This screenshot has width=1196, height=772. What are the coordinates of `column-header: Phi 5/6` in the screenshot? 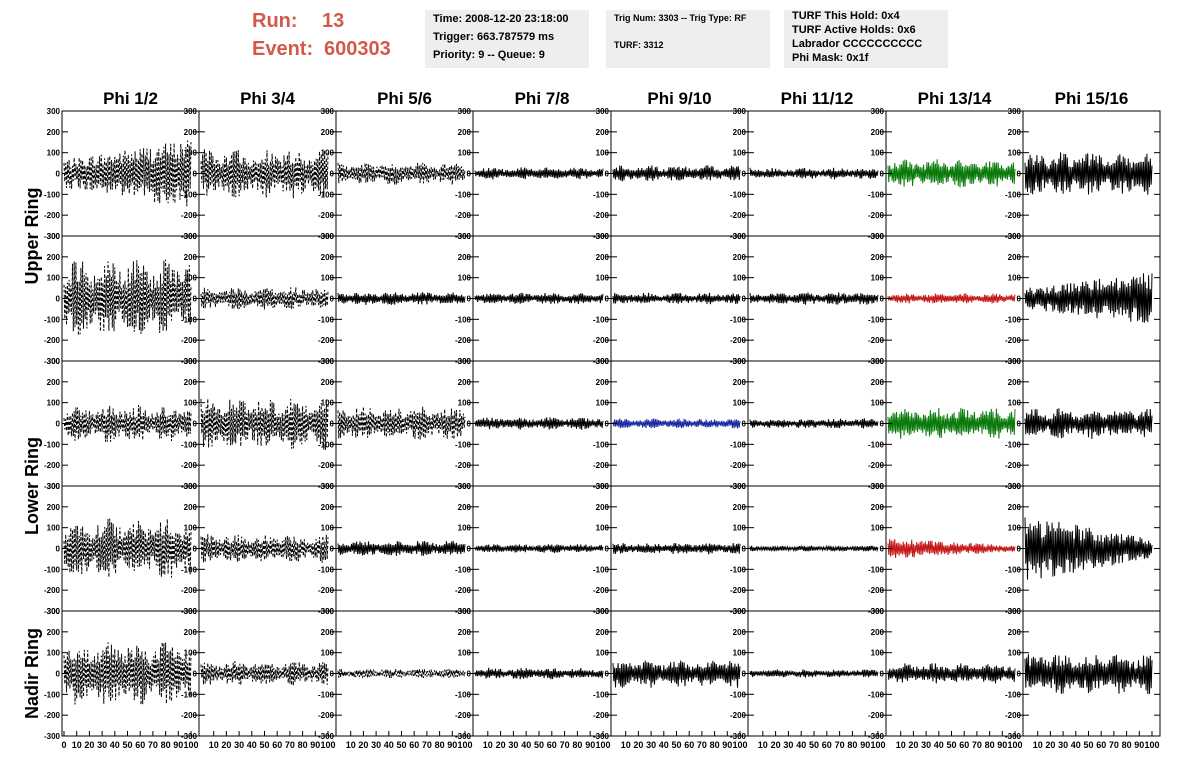 It's located at (404, 98).